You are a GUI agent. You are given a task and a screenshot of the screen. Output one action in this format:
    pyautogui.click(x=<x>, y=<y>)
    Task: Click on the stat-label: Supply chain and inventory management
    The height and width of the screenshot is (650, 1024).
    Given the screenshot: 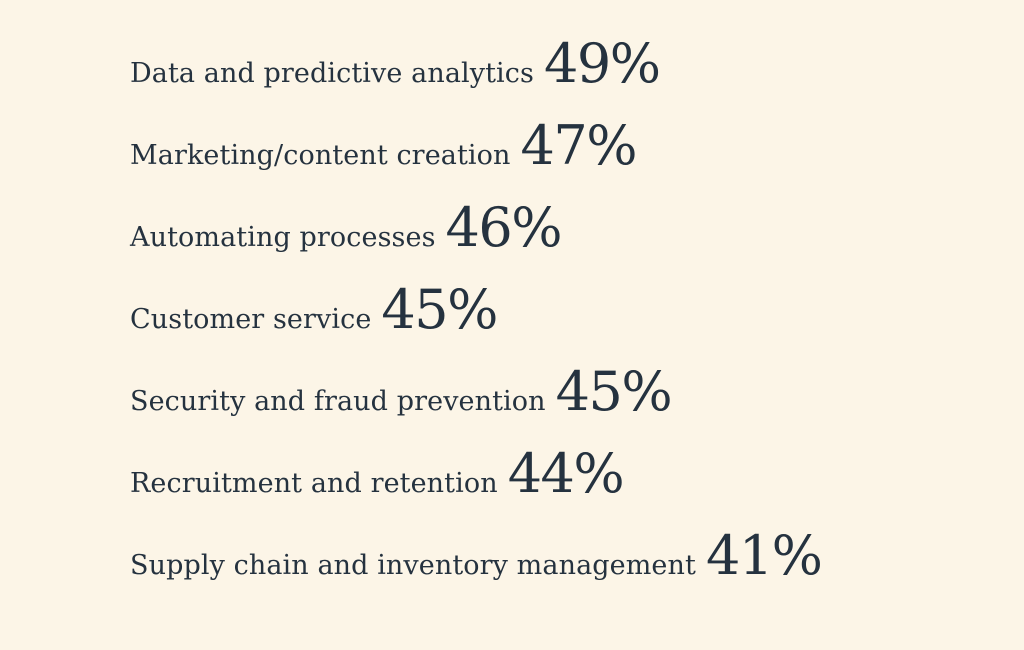 What is the action you would take?
    pyautogui.click(x=413, y=565)
    